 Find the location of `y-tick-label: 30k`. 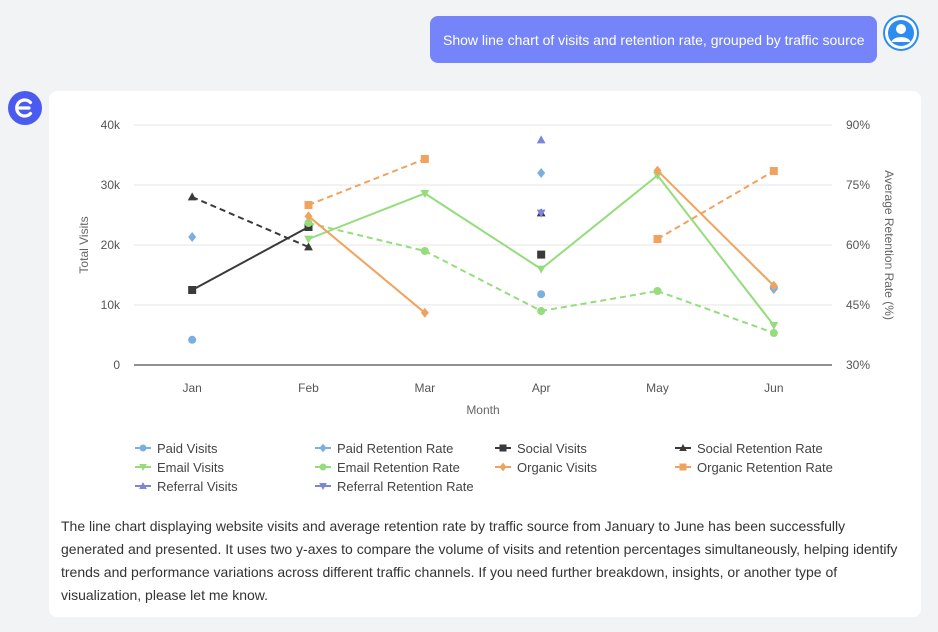

y-tick-label: 30k is located at coordinates (111, 185).